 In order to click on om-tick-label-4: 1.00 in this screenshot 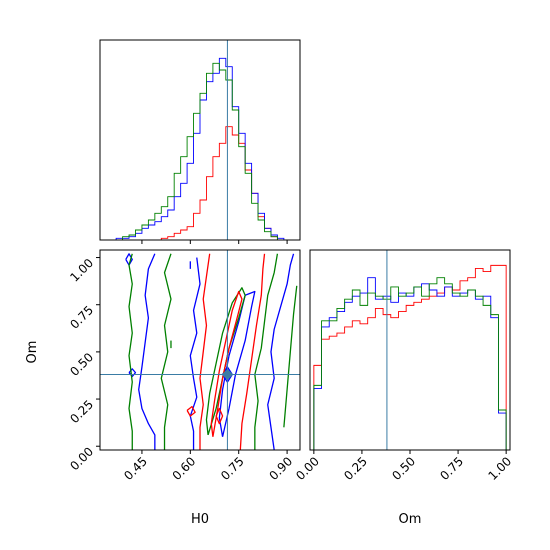, I will do `click(499, 468)`.